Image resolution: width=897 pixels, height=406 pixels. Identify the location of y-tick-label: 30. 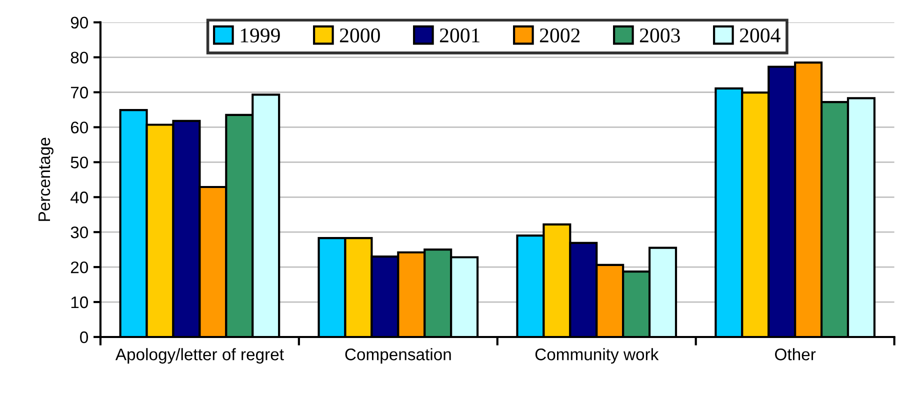
(79, 232).